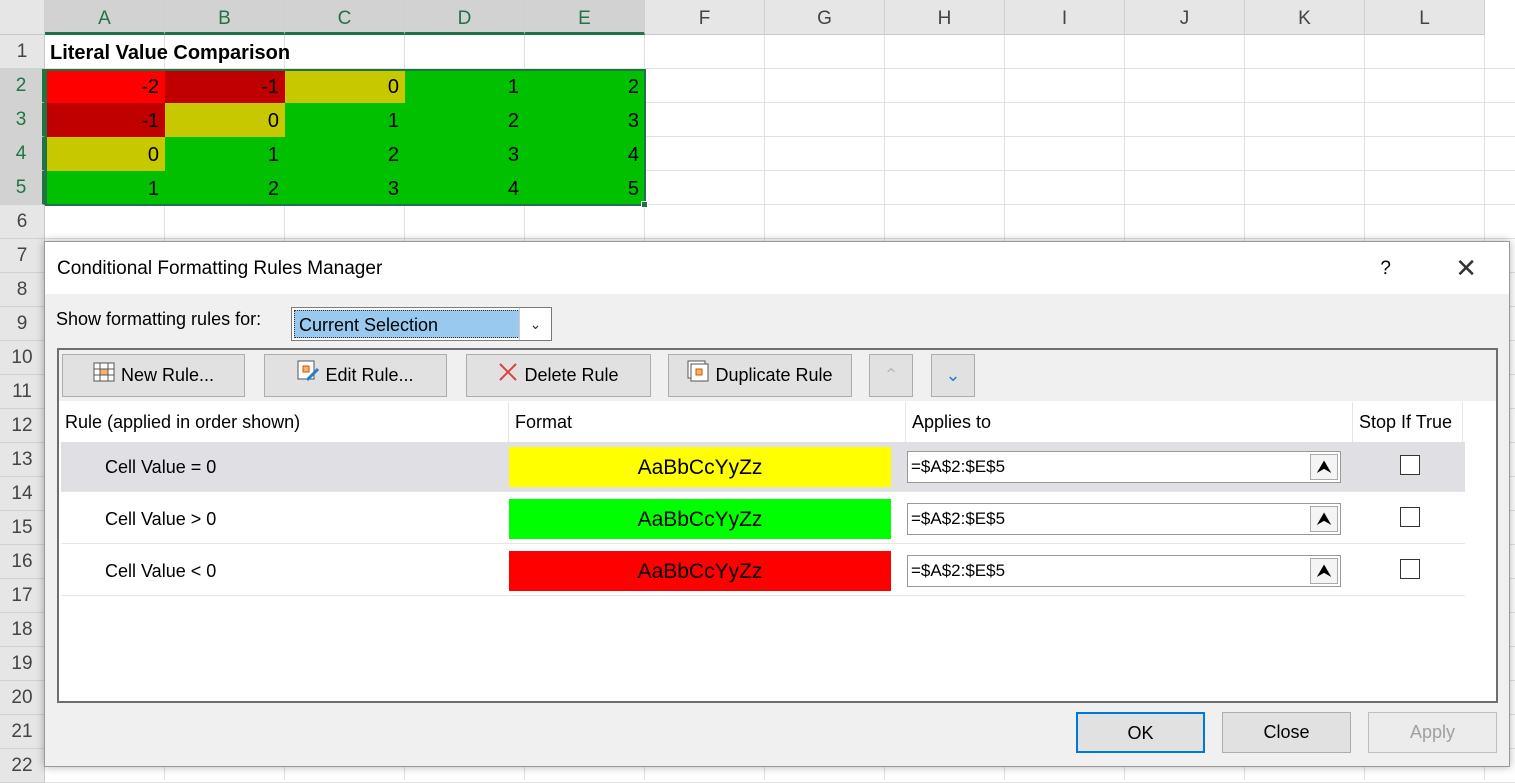 The image size is (1515, 783). What do you see at coordinates (465, 17) in the screenshot?
I see `column-header-D: D` at bounding box center [465, 17].